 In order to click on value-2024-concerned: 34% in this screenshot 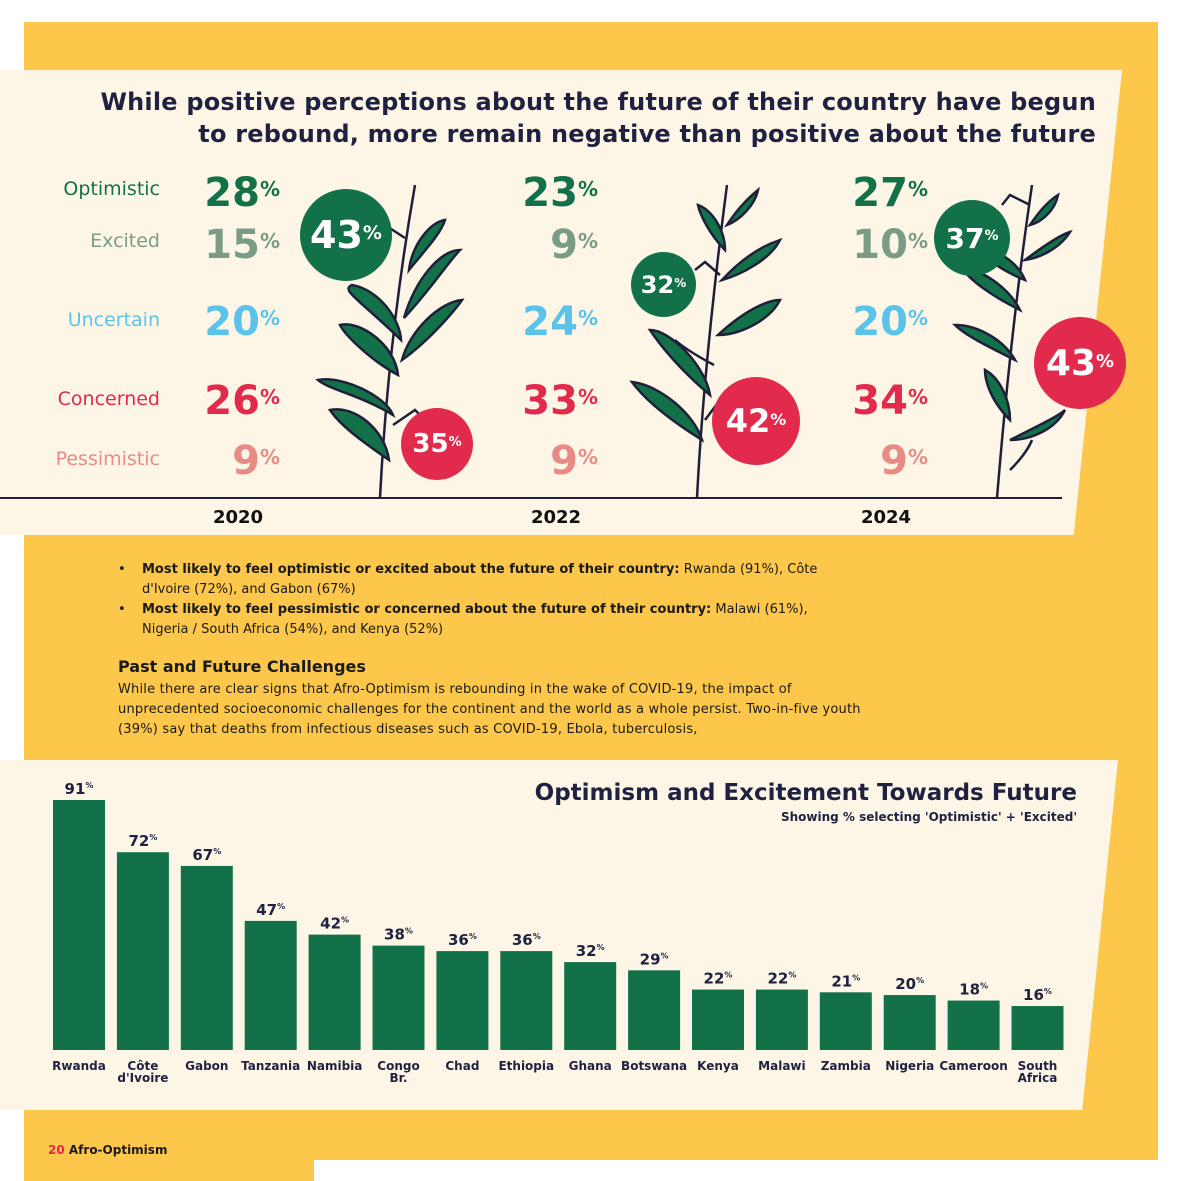, I will do `click(890, 401)`.